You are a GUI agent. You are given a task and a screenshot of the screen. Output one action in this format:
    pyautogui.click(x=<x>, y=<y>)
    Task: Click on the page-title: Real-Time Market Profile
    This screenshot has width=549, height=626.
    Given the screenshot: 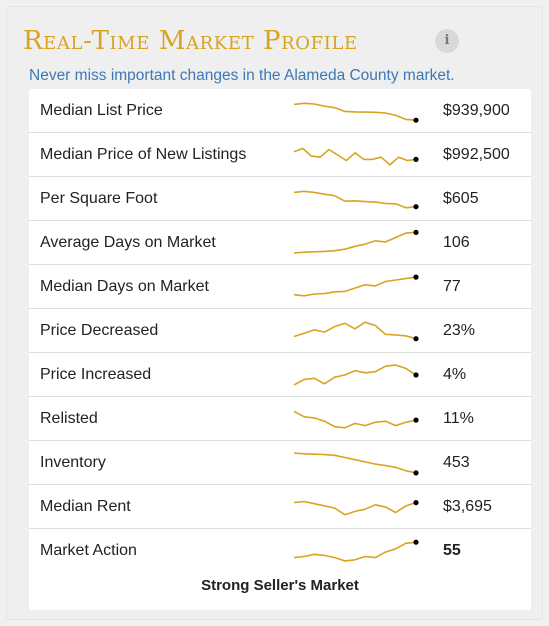 What is the action you would take?
    pyautogui.click(x=190, y=41)
    